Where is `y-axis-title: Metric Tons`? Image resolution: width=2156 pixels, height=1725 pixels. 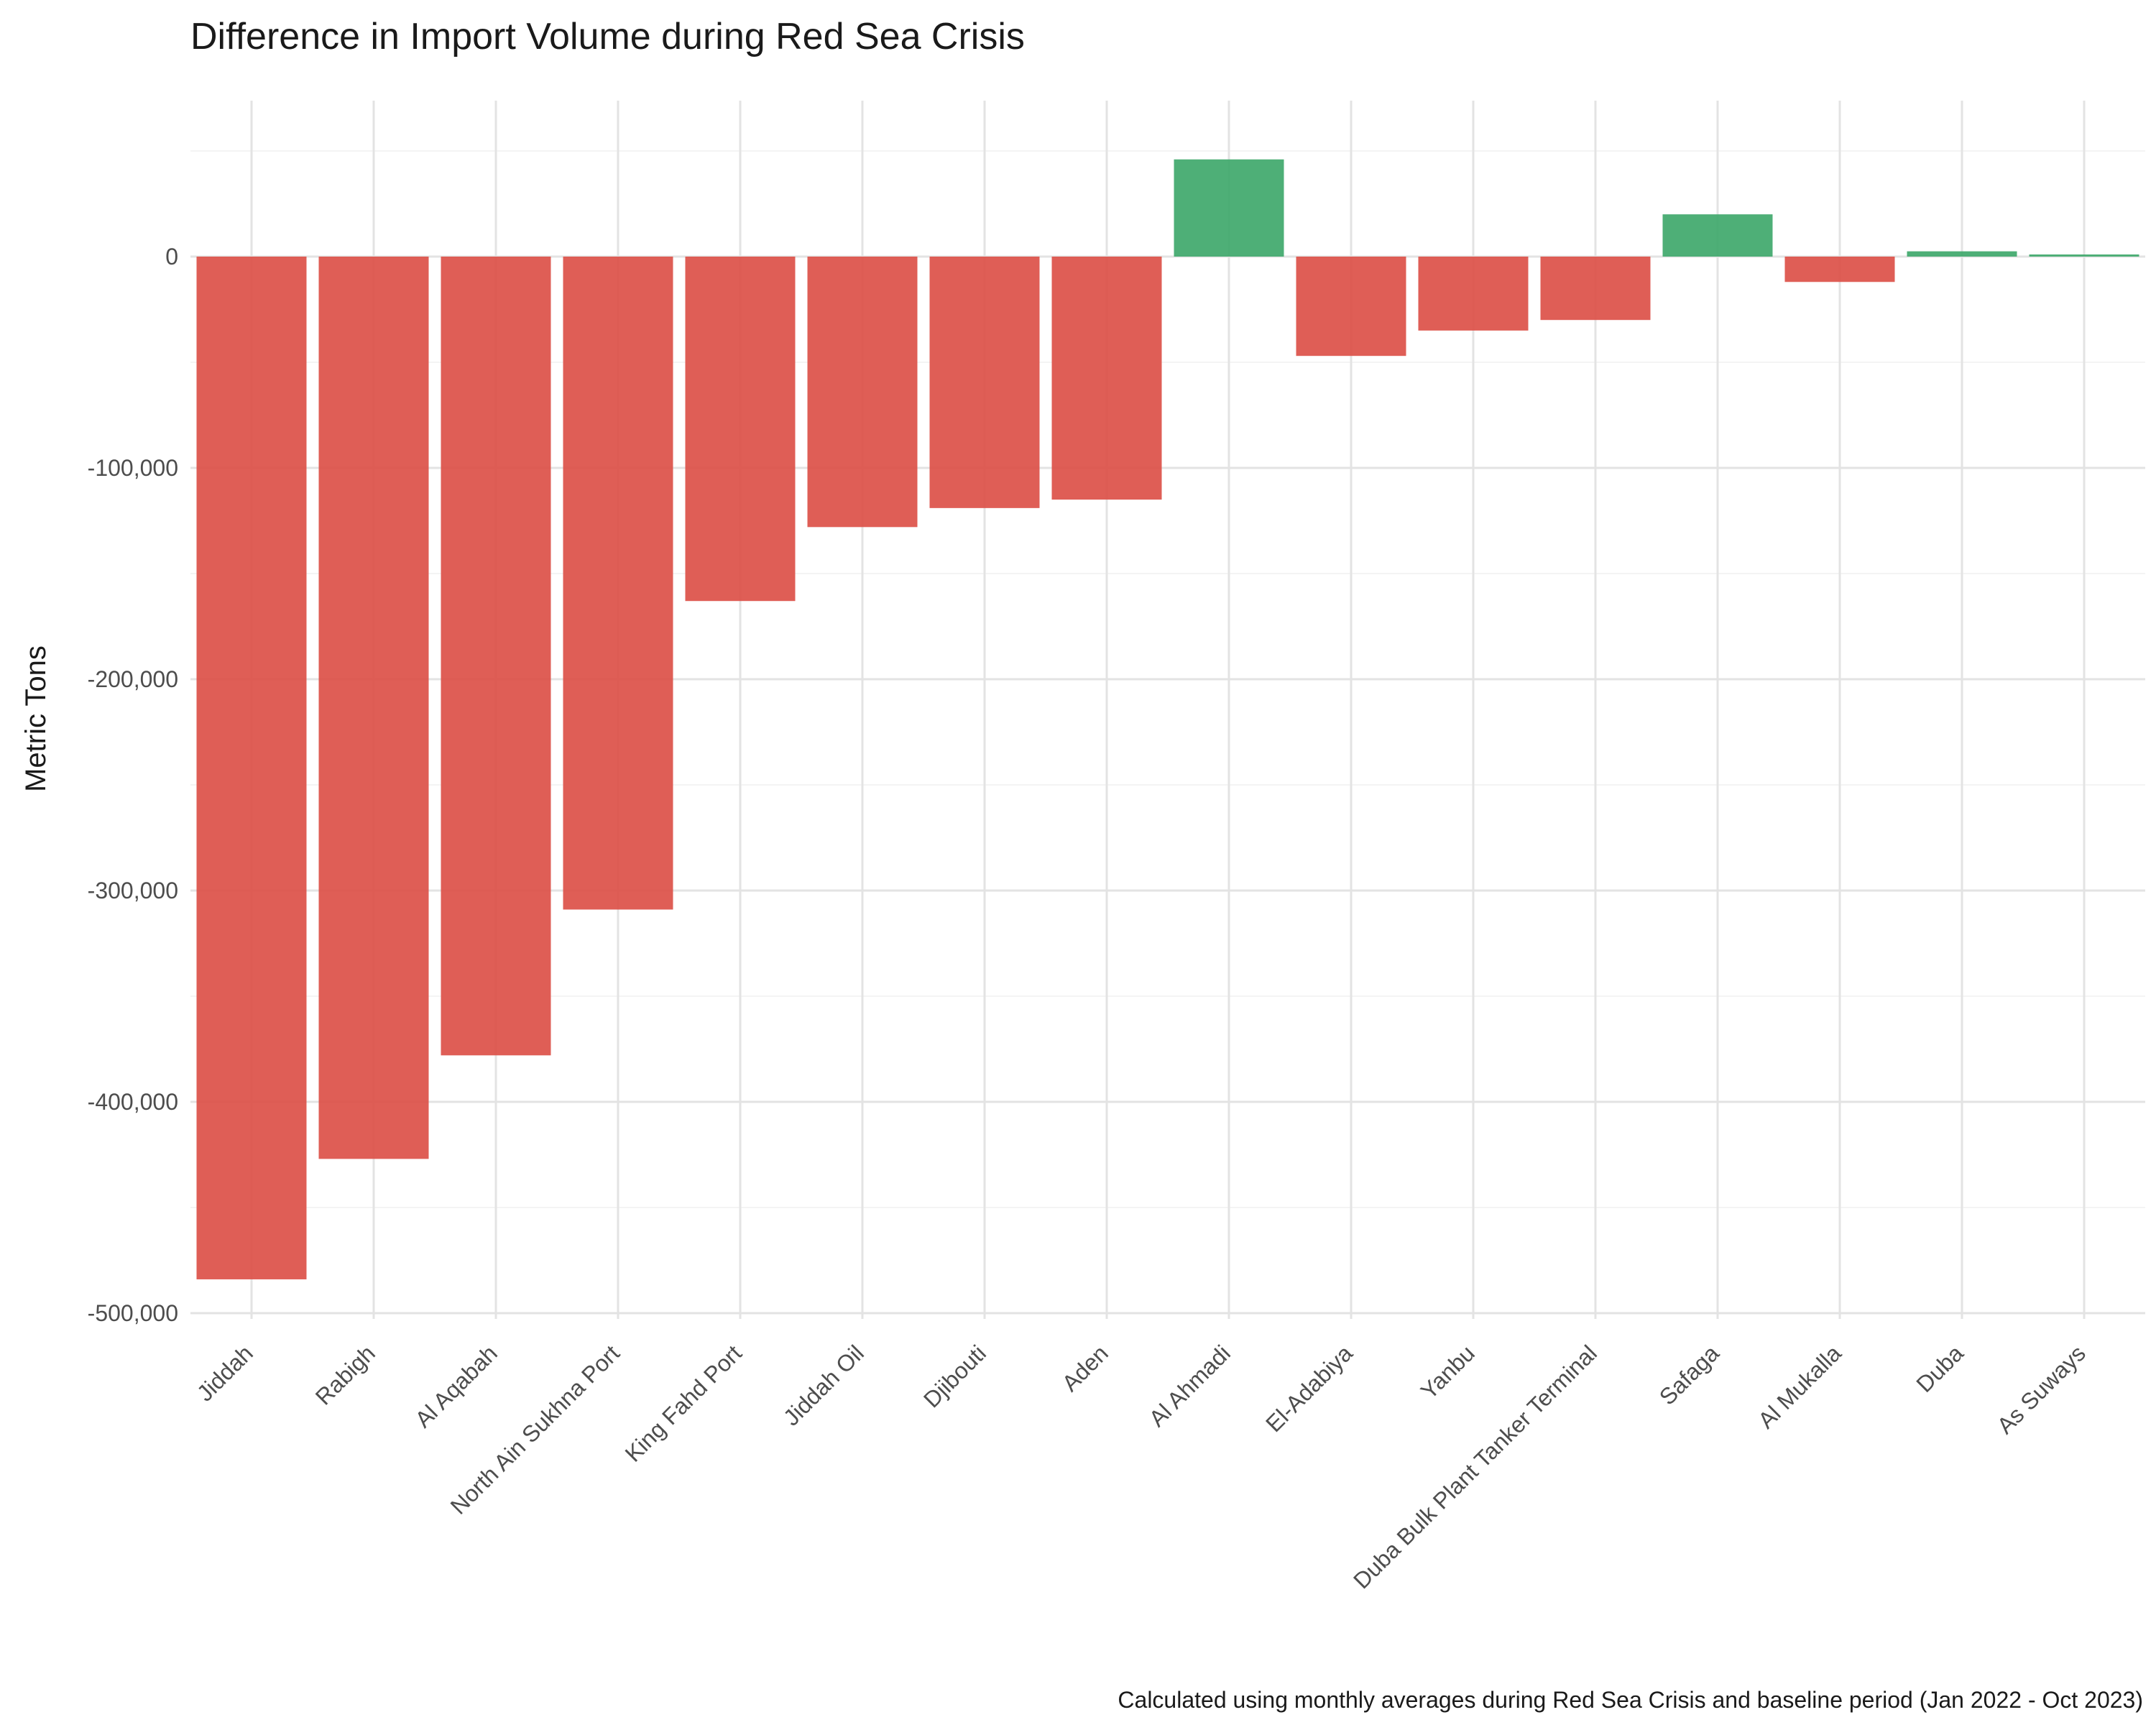 y-axis-title: Metric Tons is located at coordinates (36, 718).